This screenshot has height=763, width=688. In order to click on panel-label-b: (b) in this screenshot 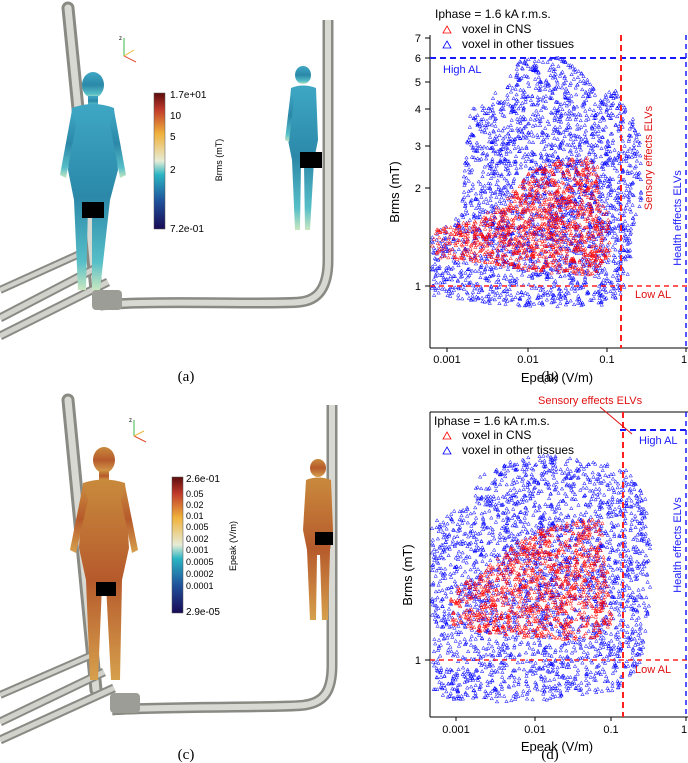, I will do `click(550, 377)`.